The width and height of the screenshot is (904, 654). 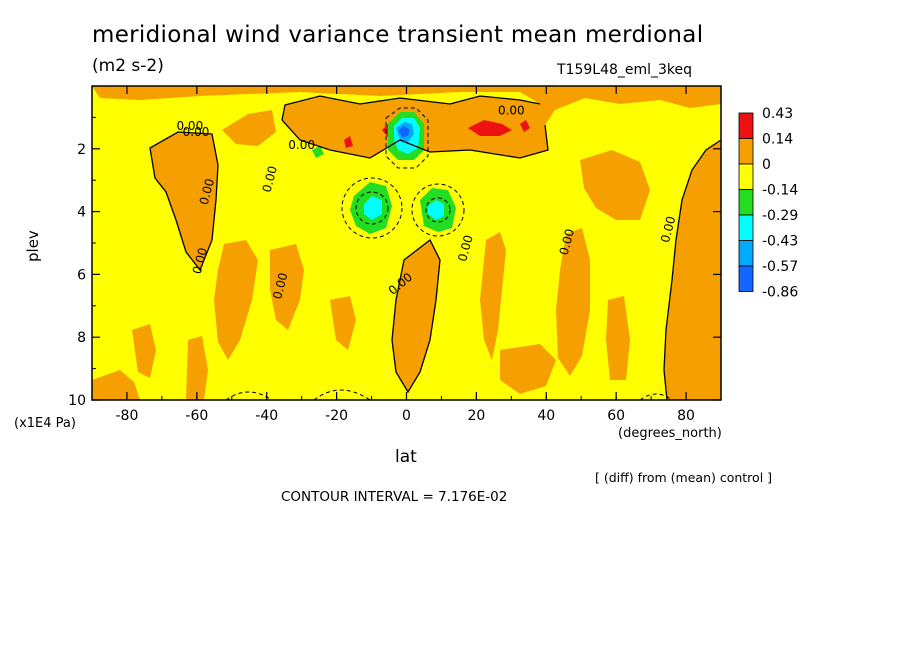 I want to click on extreme-negative-region, so click(x=404, y=131).